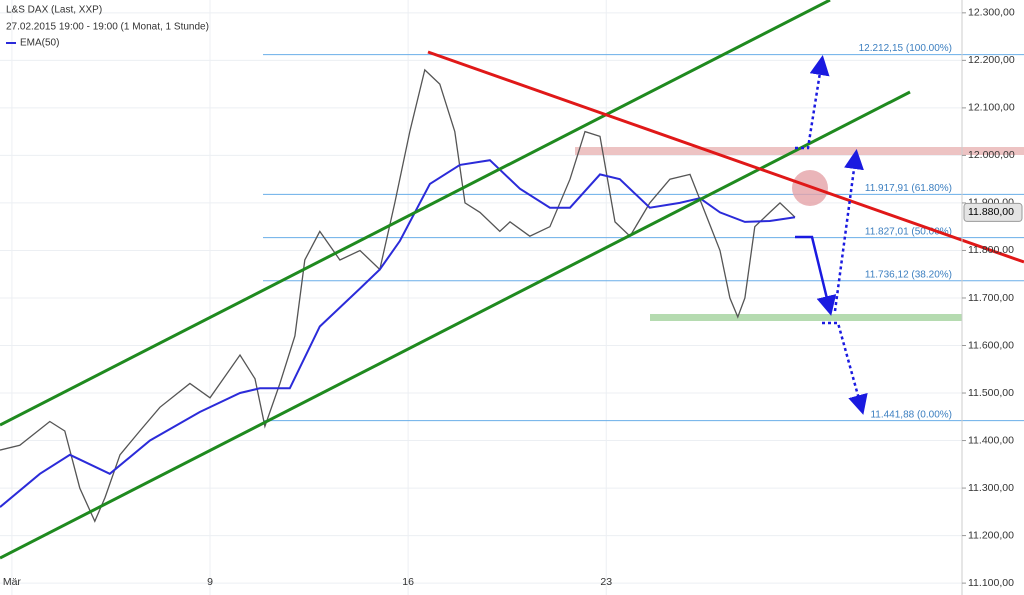 The image size is (1024, 595). I want to click on legend-label: EMA(50), so click(39, 43).